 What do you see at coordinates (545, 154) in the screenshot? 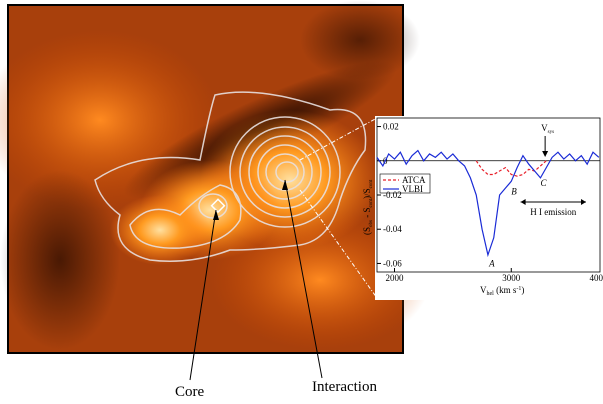
I see `vsys-arrowhead` at bounding box center [545, 154].